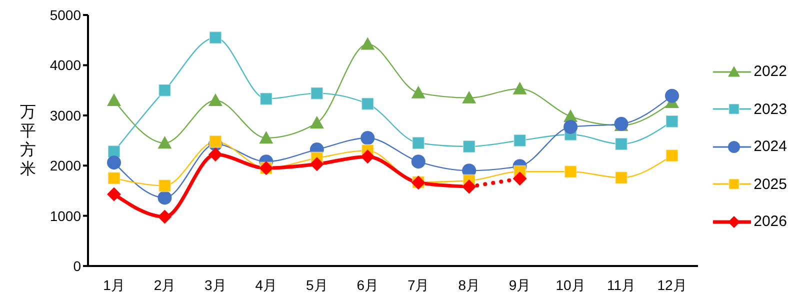 This screenshot has height=296, width=795. Describe the element at coordinates (215, 284) in the screenshot. I see `x-tick-label: 3月` at that location.